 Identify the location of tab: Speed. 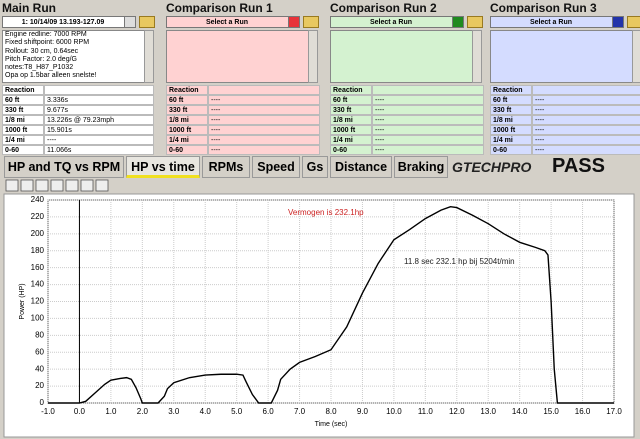
(276, 167).